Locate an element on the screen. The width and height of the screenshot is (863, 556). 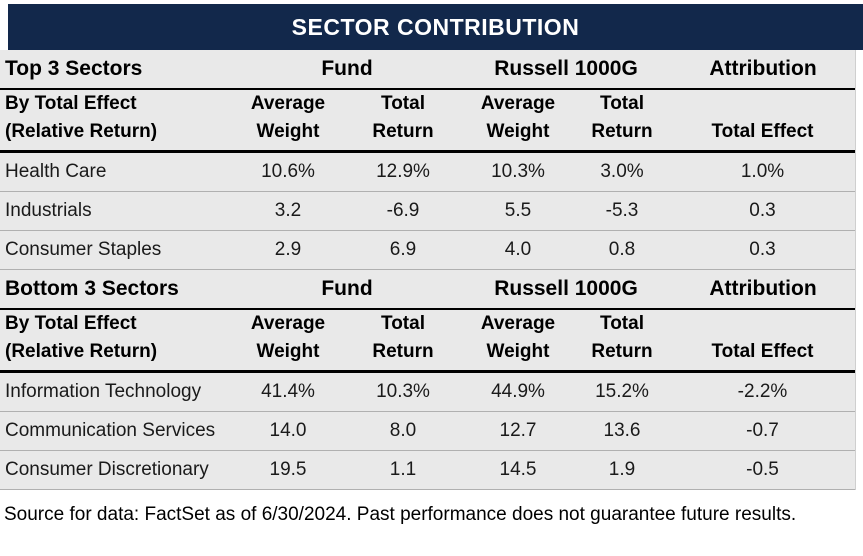
fund-avg-weight-value: 10.6% is located at coordinates (288, 171).